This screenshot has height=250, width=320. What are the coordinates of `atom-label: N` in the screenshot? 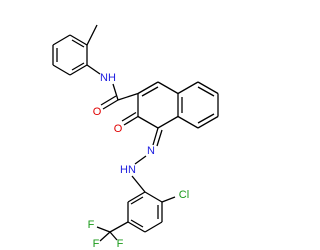 It's located at (151, 151).